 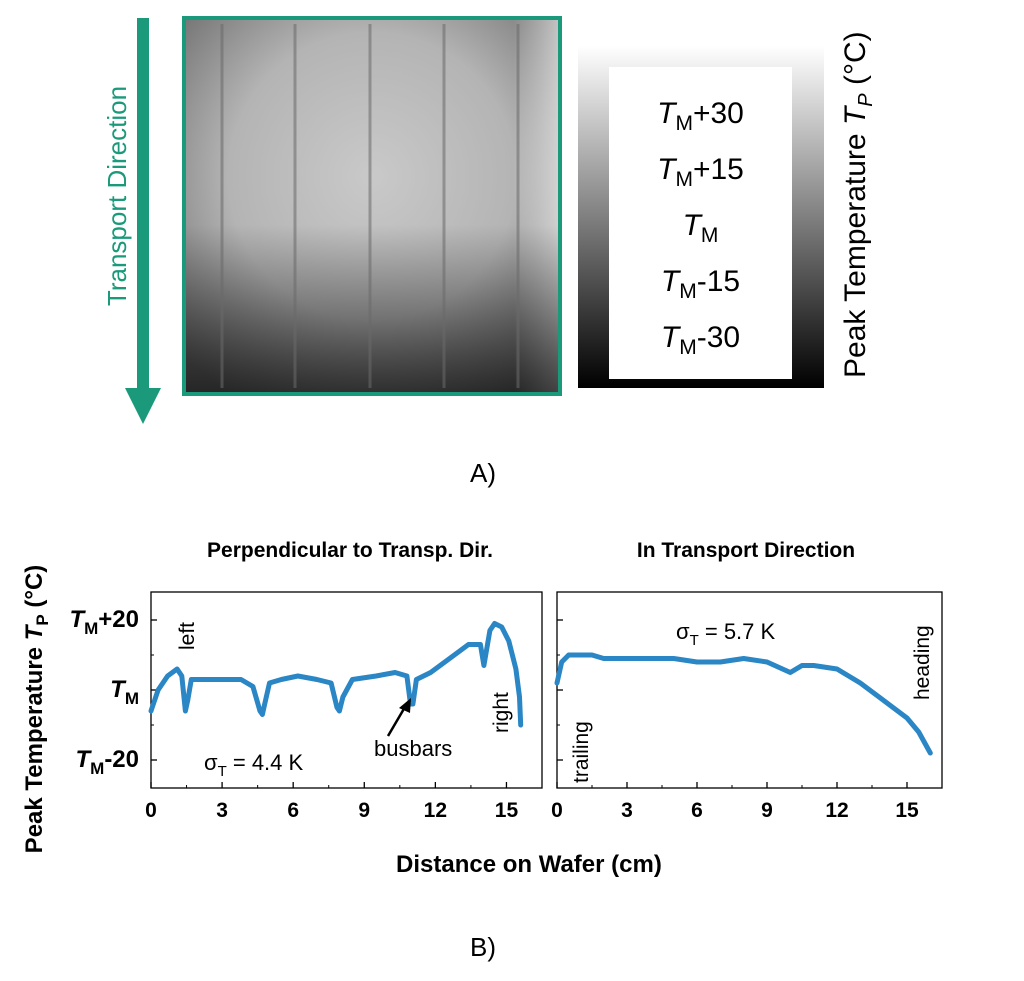 What do you see at coordinates (700, 340) in the screenshot?
I see `colorbar-label: TM-30` at bounding box center [700, 340].